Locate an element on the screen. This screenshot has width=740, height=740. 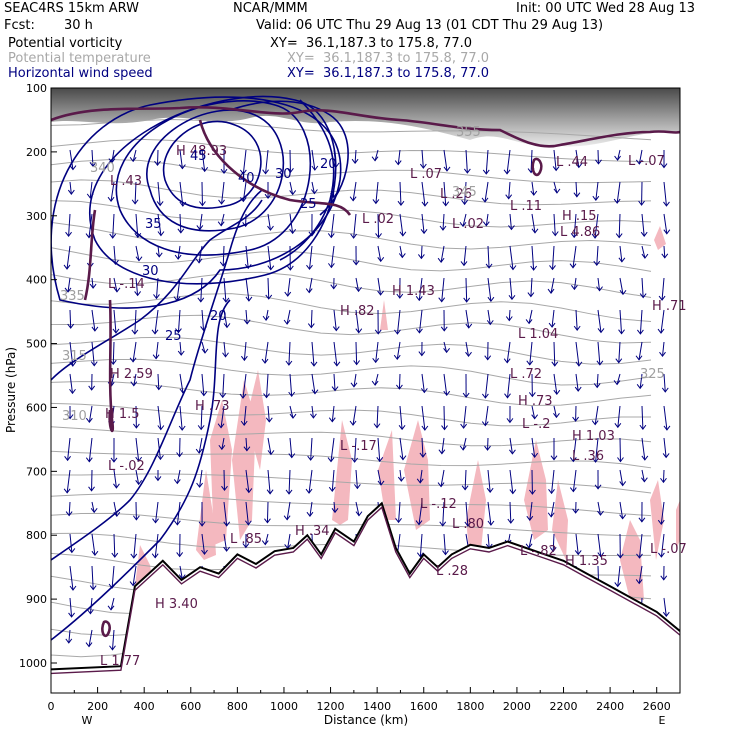
wind-speed-contour-label: 30 is located at coordinates (283, 174).